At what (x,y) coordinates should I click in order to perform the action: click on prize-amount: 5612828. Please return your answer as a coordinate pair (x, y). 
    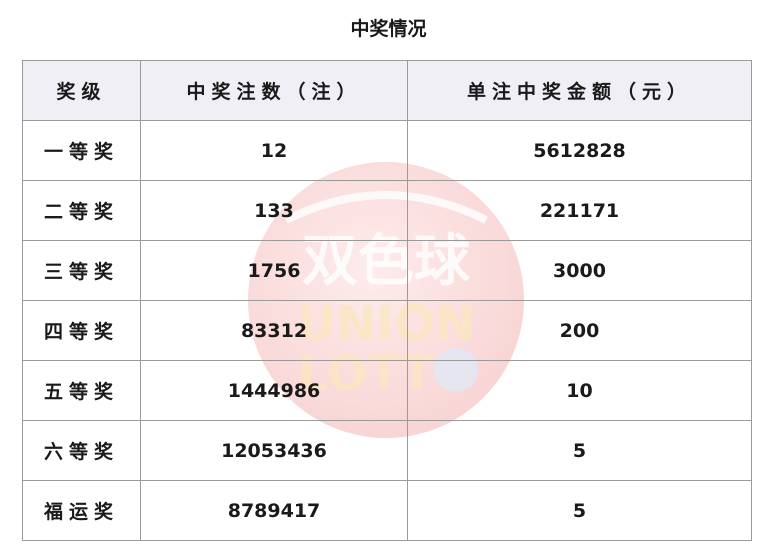
    Looking at the image, I should click on (579, 150).